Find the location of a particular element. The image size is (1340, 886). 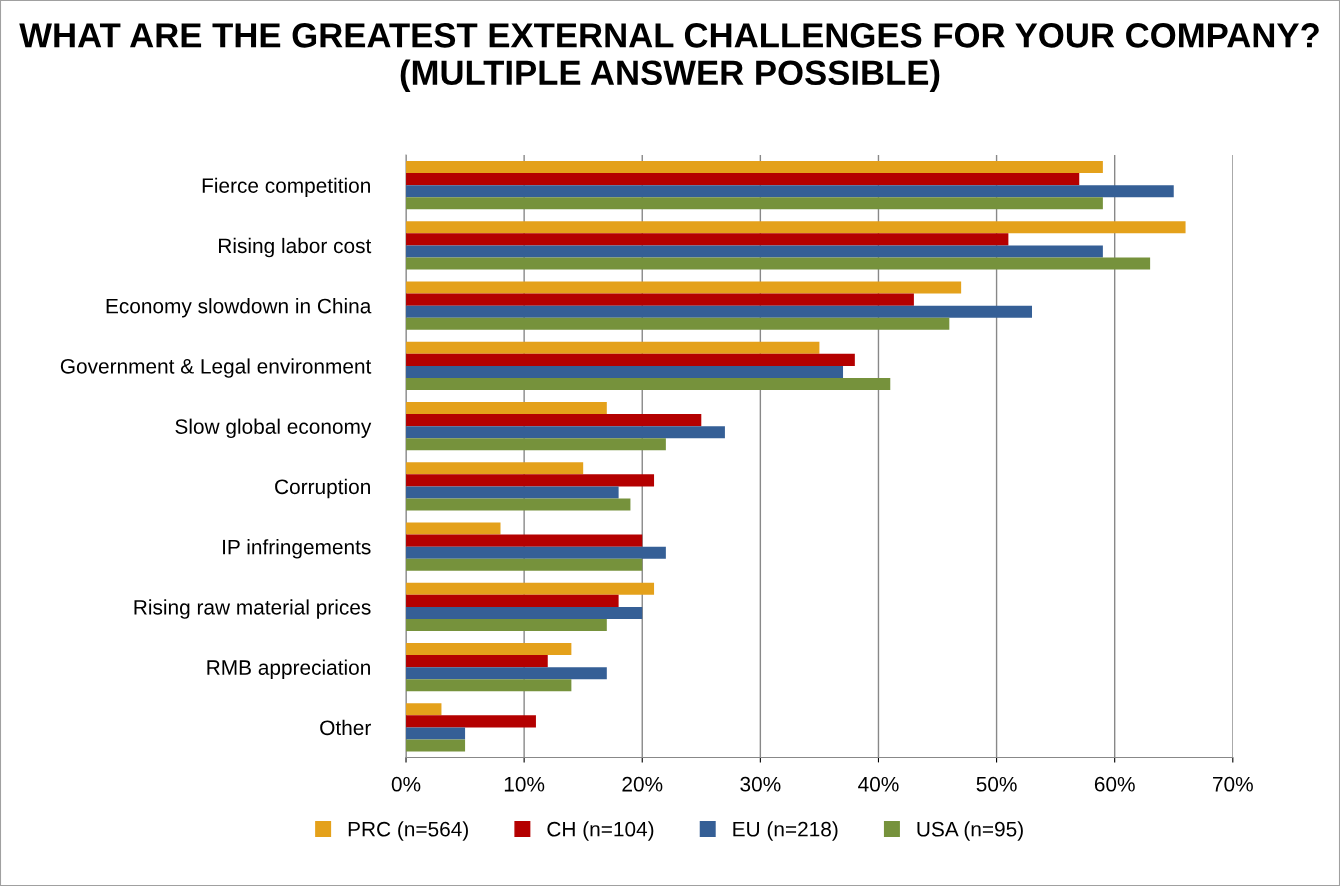

x-tick-label: 30% is located at coordinates (760, 784).